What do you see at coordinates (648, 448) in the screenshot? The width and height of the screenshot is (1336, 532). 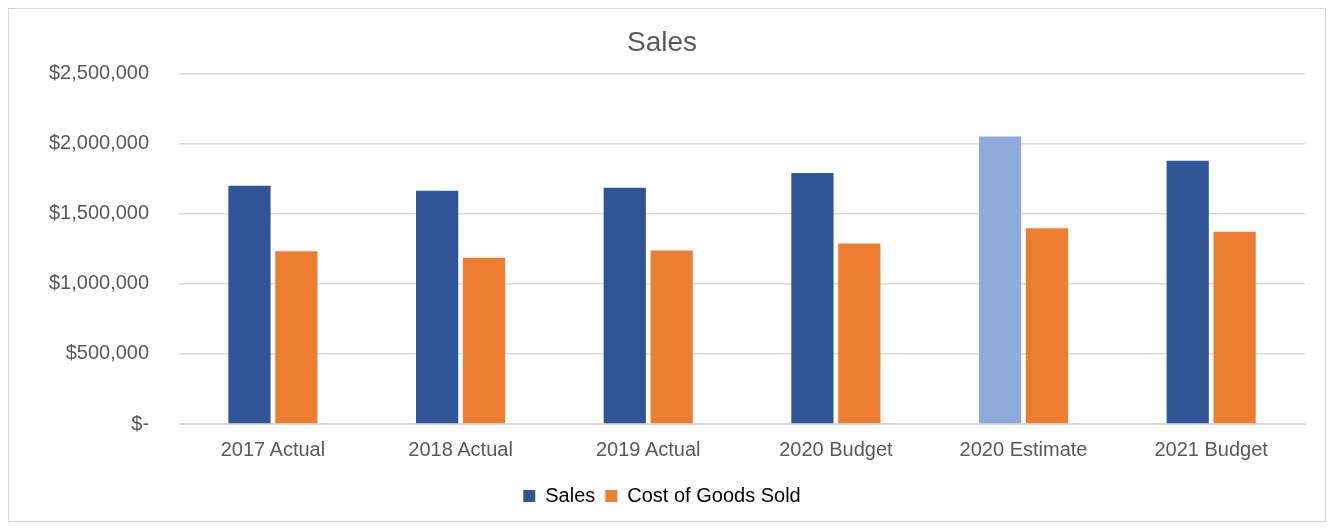 I see `x-tick-label: 2019 Actual` at bounding box center [648, 448].